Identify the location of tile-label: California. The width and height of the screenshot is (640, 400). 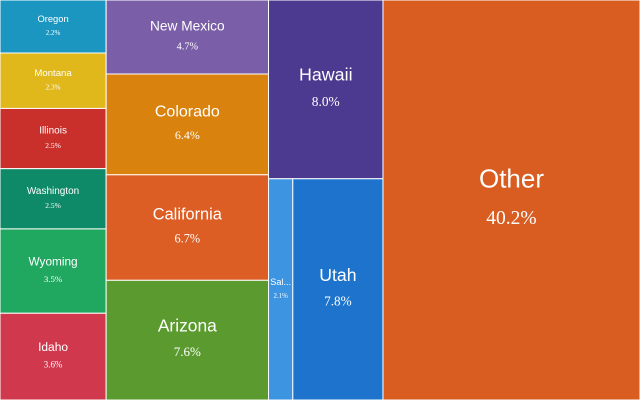
(188, 215).